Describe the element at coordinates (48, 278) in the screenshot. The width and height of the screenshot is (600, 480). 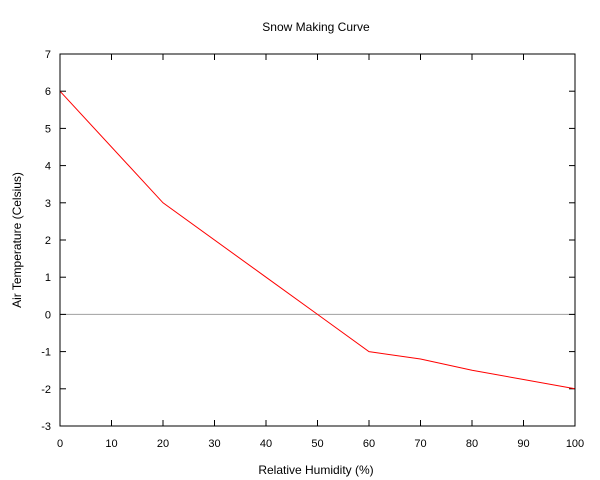
I see `y-tick-label: 1` at that location.